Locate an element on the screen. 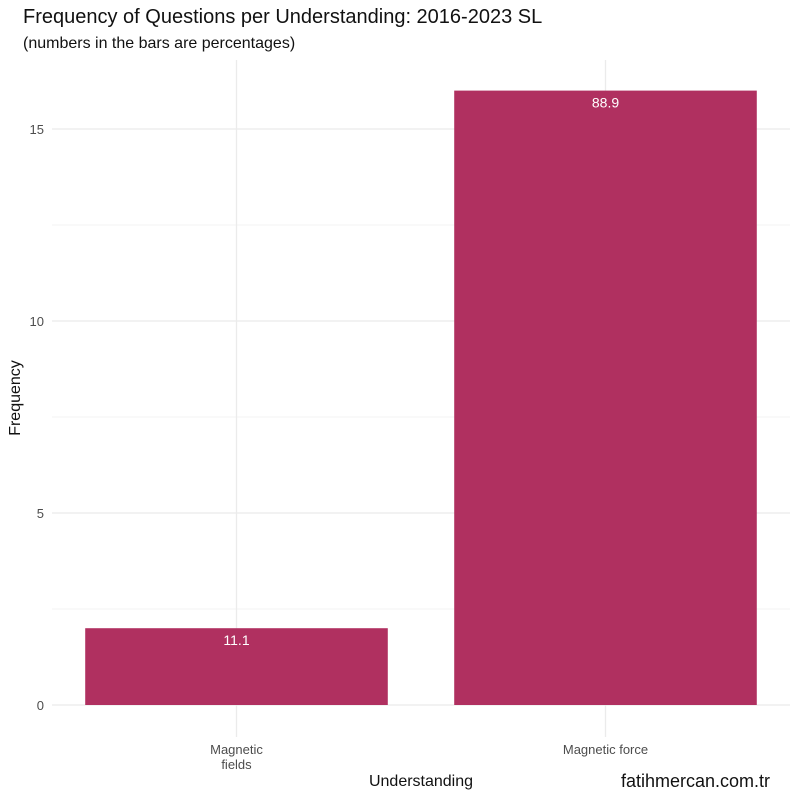  y-tick-label: 5 is located at coordinates (40, 513).